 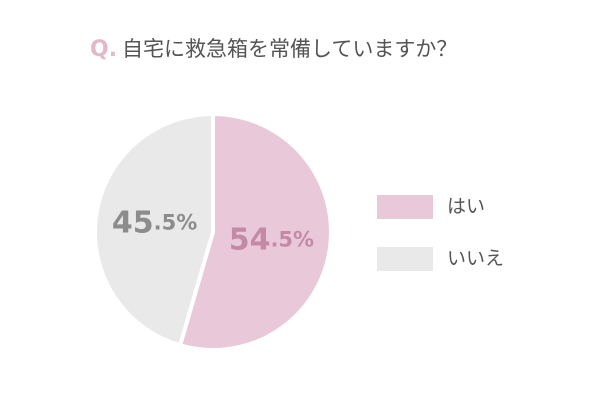 I want to click on legend-label: はい, so click(x=466, y=207).